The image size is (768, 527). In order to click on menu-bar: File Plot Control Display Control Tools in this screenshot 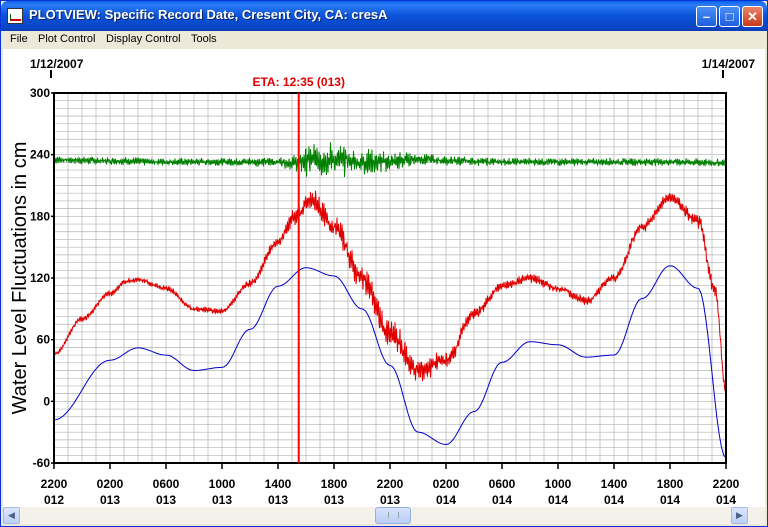, I will do `click(384, 40)`.